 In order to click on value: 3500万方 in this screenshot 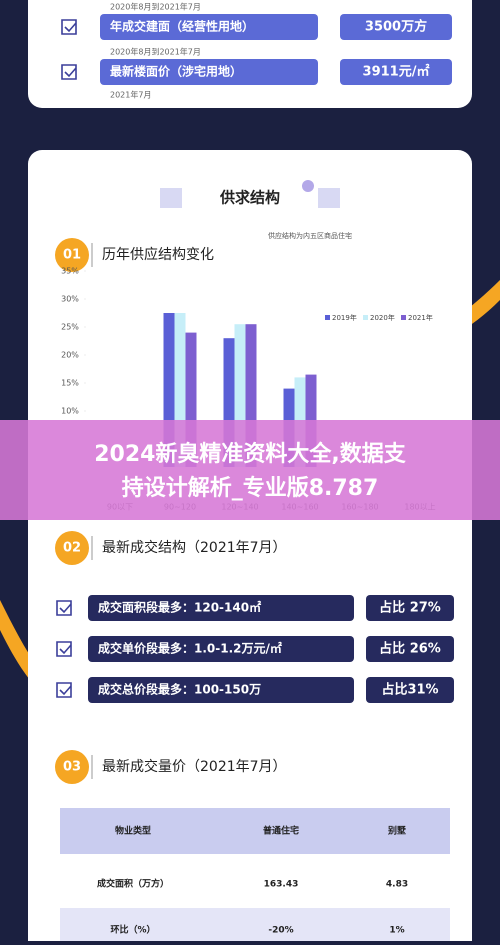, I will do `click(396, 27)`.